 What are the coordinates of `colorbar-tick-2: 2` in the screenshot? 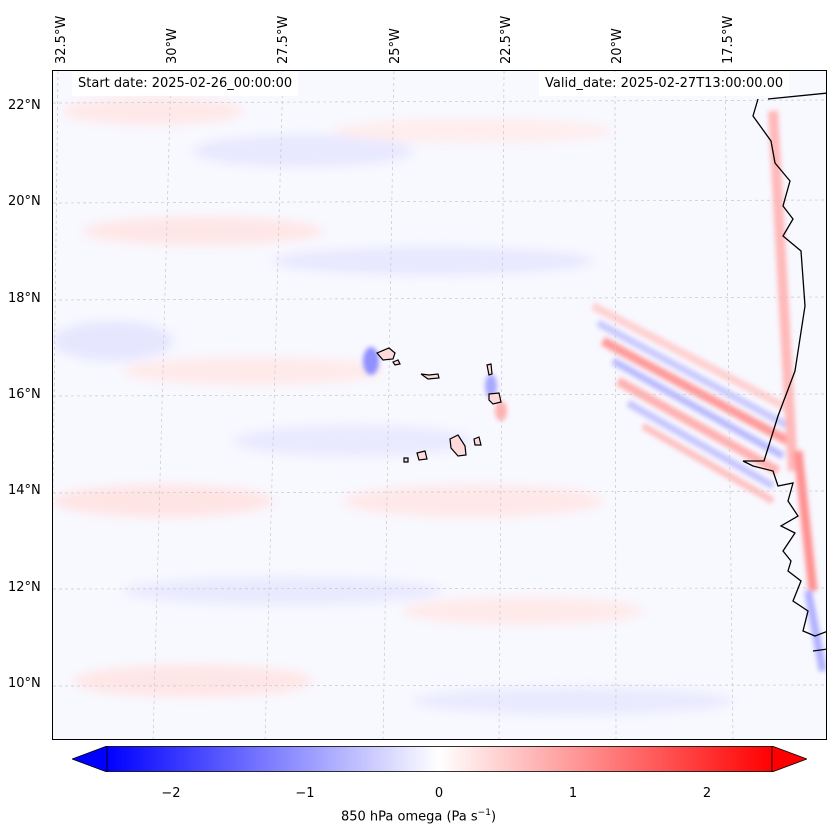 It's located at (707, 793).